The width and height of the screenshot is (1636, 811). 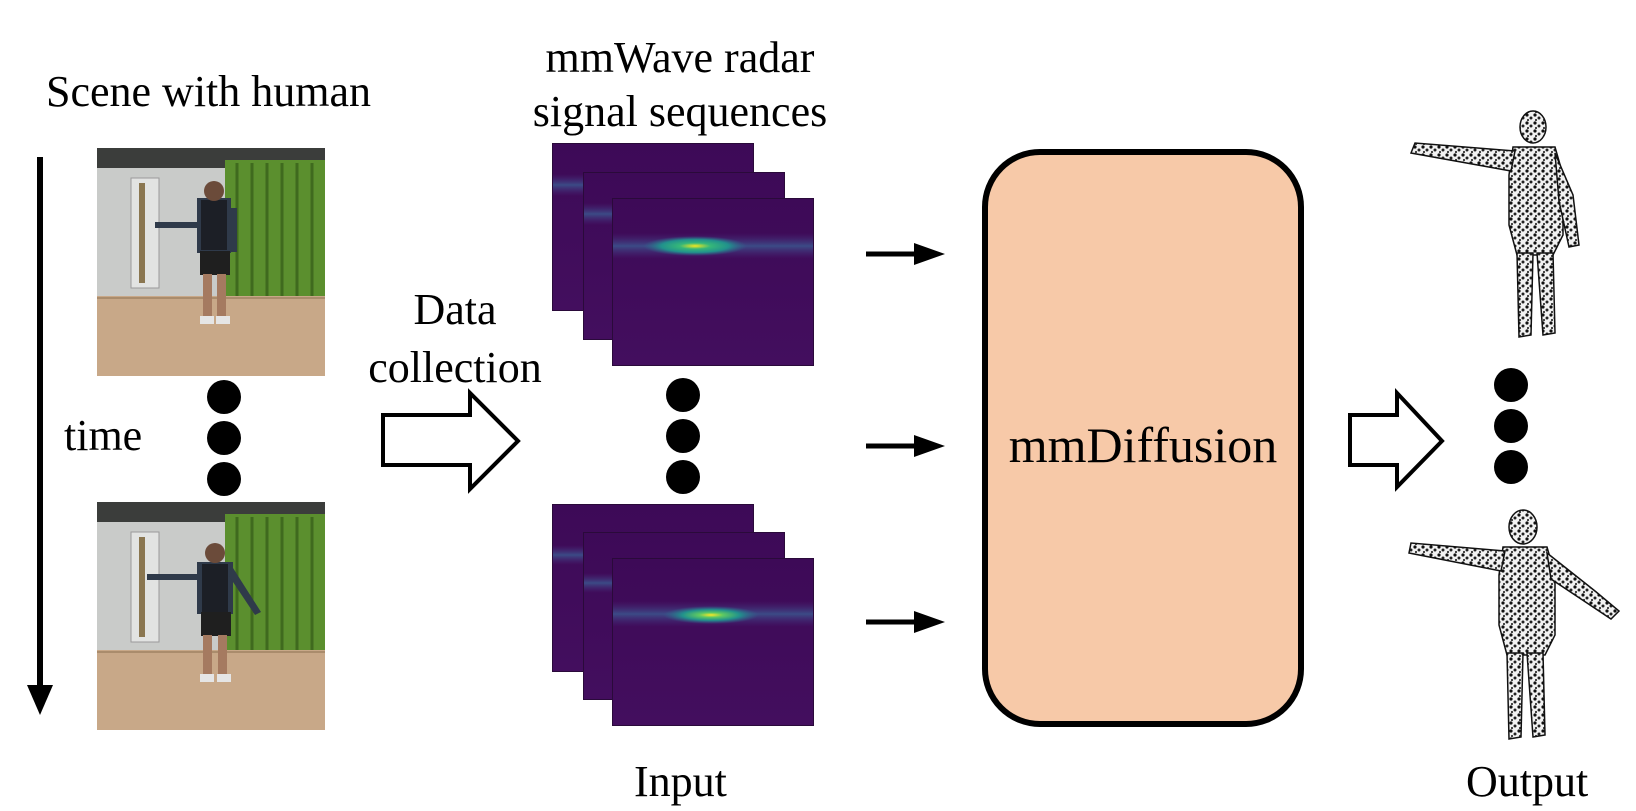 I want to click on radar-frame-bottom-front, so click(x=713, y=642).